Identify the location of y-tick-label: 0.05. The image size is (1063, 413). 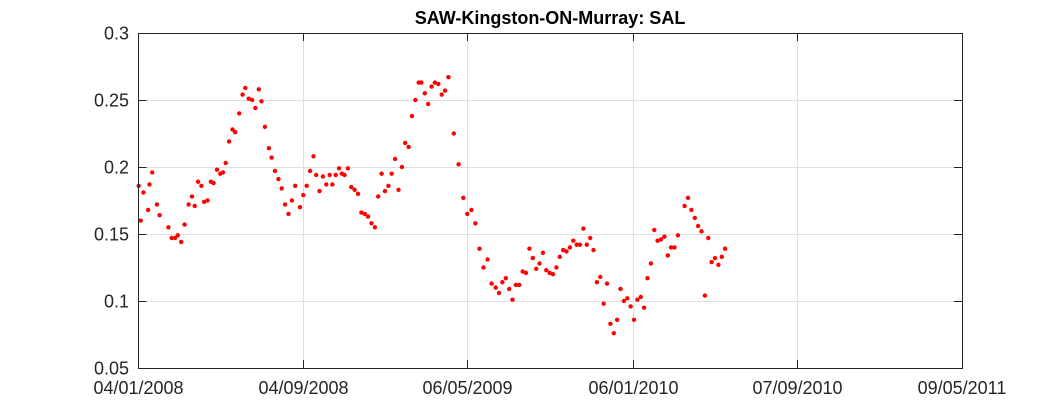
(111, 369).